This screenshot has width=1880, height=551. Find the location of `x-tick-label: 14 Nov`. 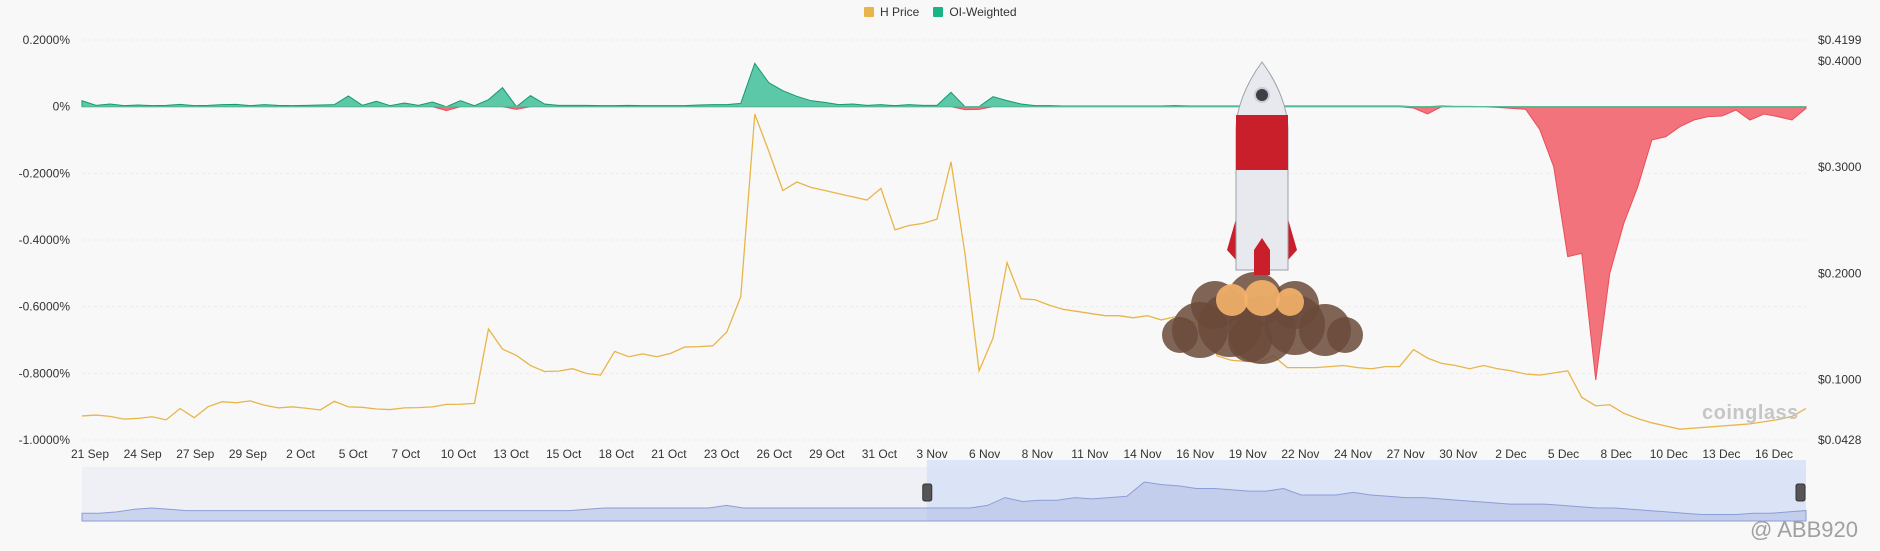

x-tick-label: 14 Nov is located at coordinates (1142, 454).